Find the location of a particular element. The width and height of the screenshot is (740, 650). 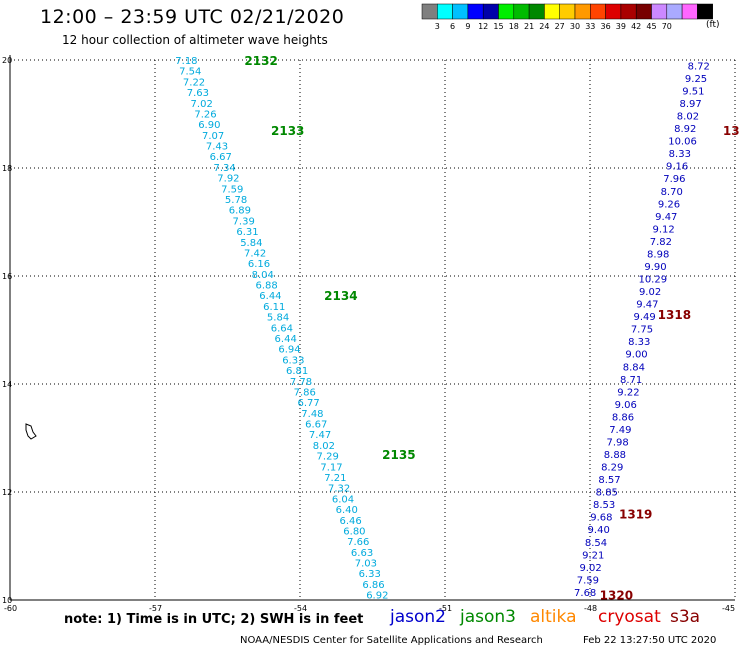

wave-height-value: 6.31 is located at coordinates (247, 232).